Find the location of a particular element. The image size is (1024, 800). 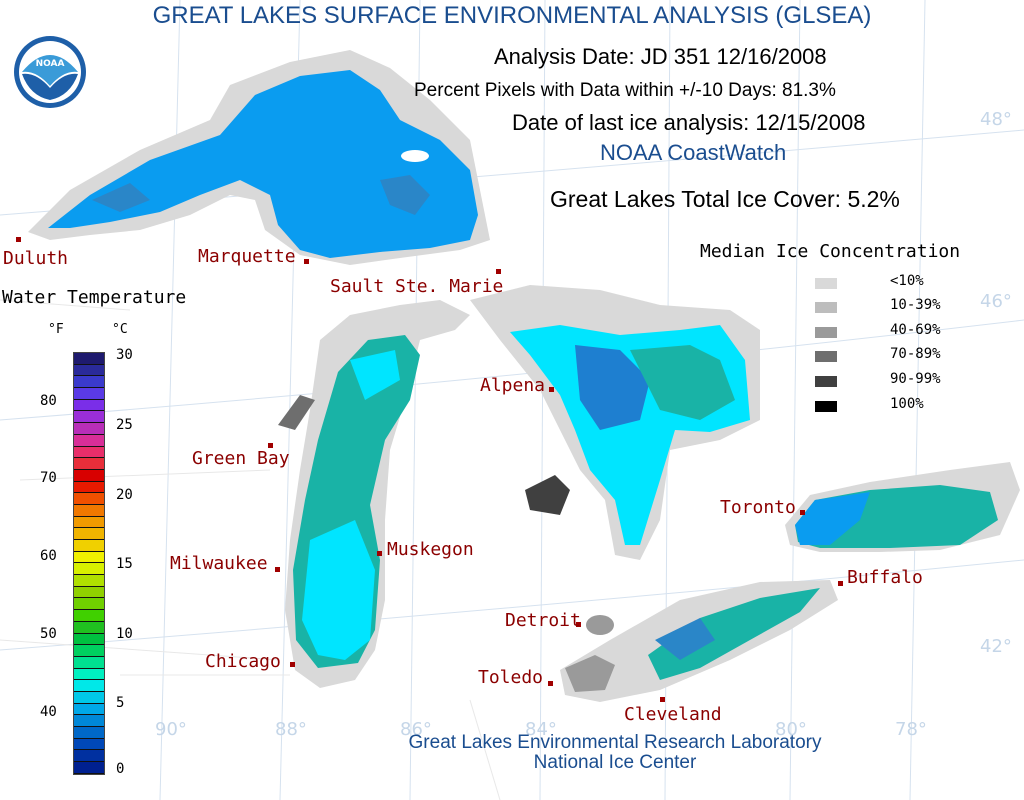

city-buffalo: Buffalo is located at coordinates (885, 577).